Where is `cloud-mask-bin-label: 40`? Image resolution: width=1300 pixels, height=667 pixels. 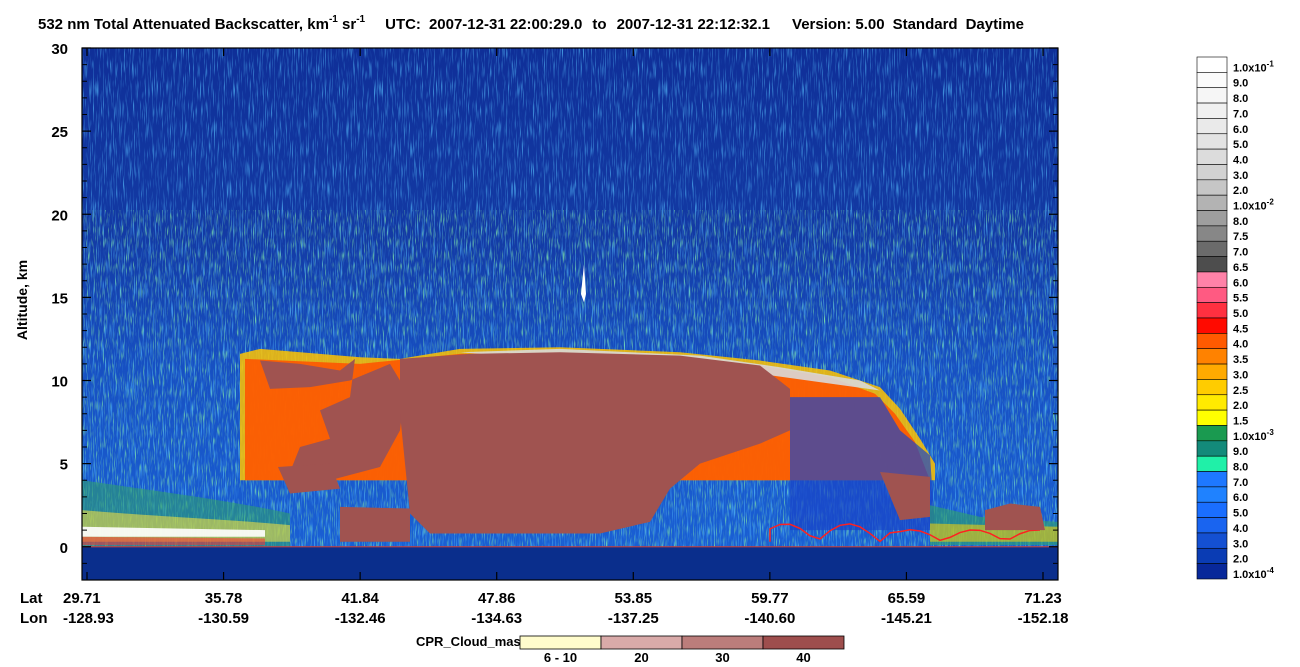 cloud-mask-bin-label: 40 is located at coordinates (803, 657).